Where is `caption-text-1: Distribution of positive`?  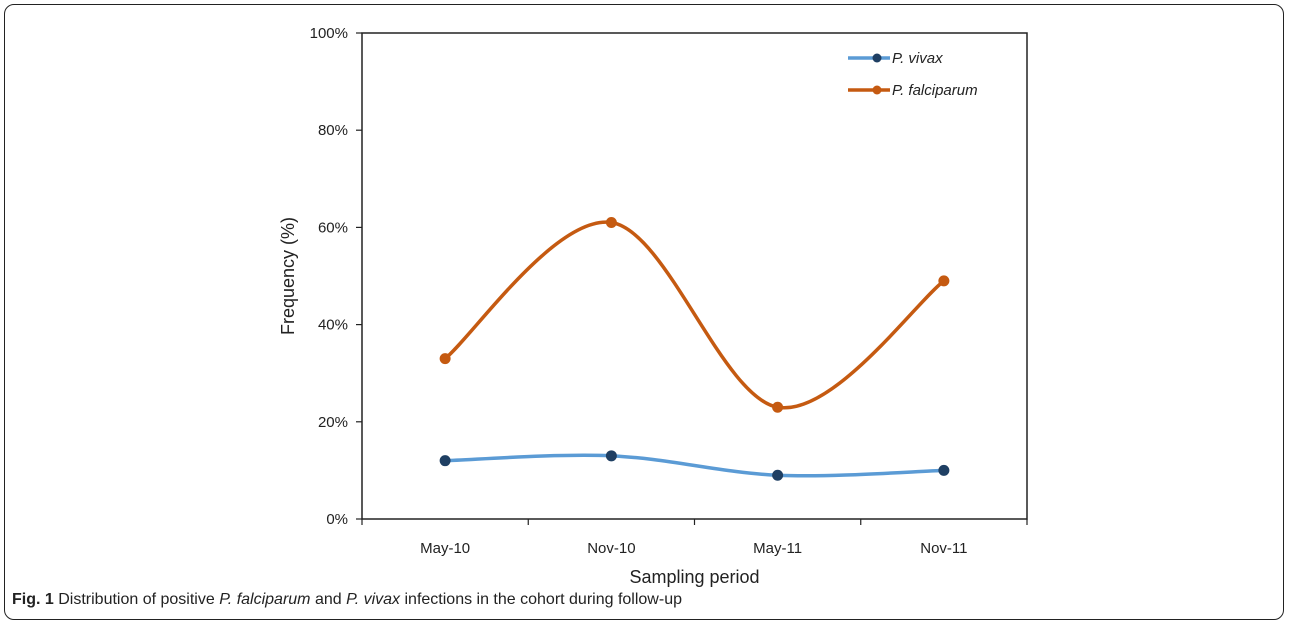 caption-text-1: Distribution of positive is located at coordinates (136, 599).